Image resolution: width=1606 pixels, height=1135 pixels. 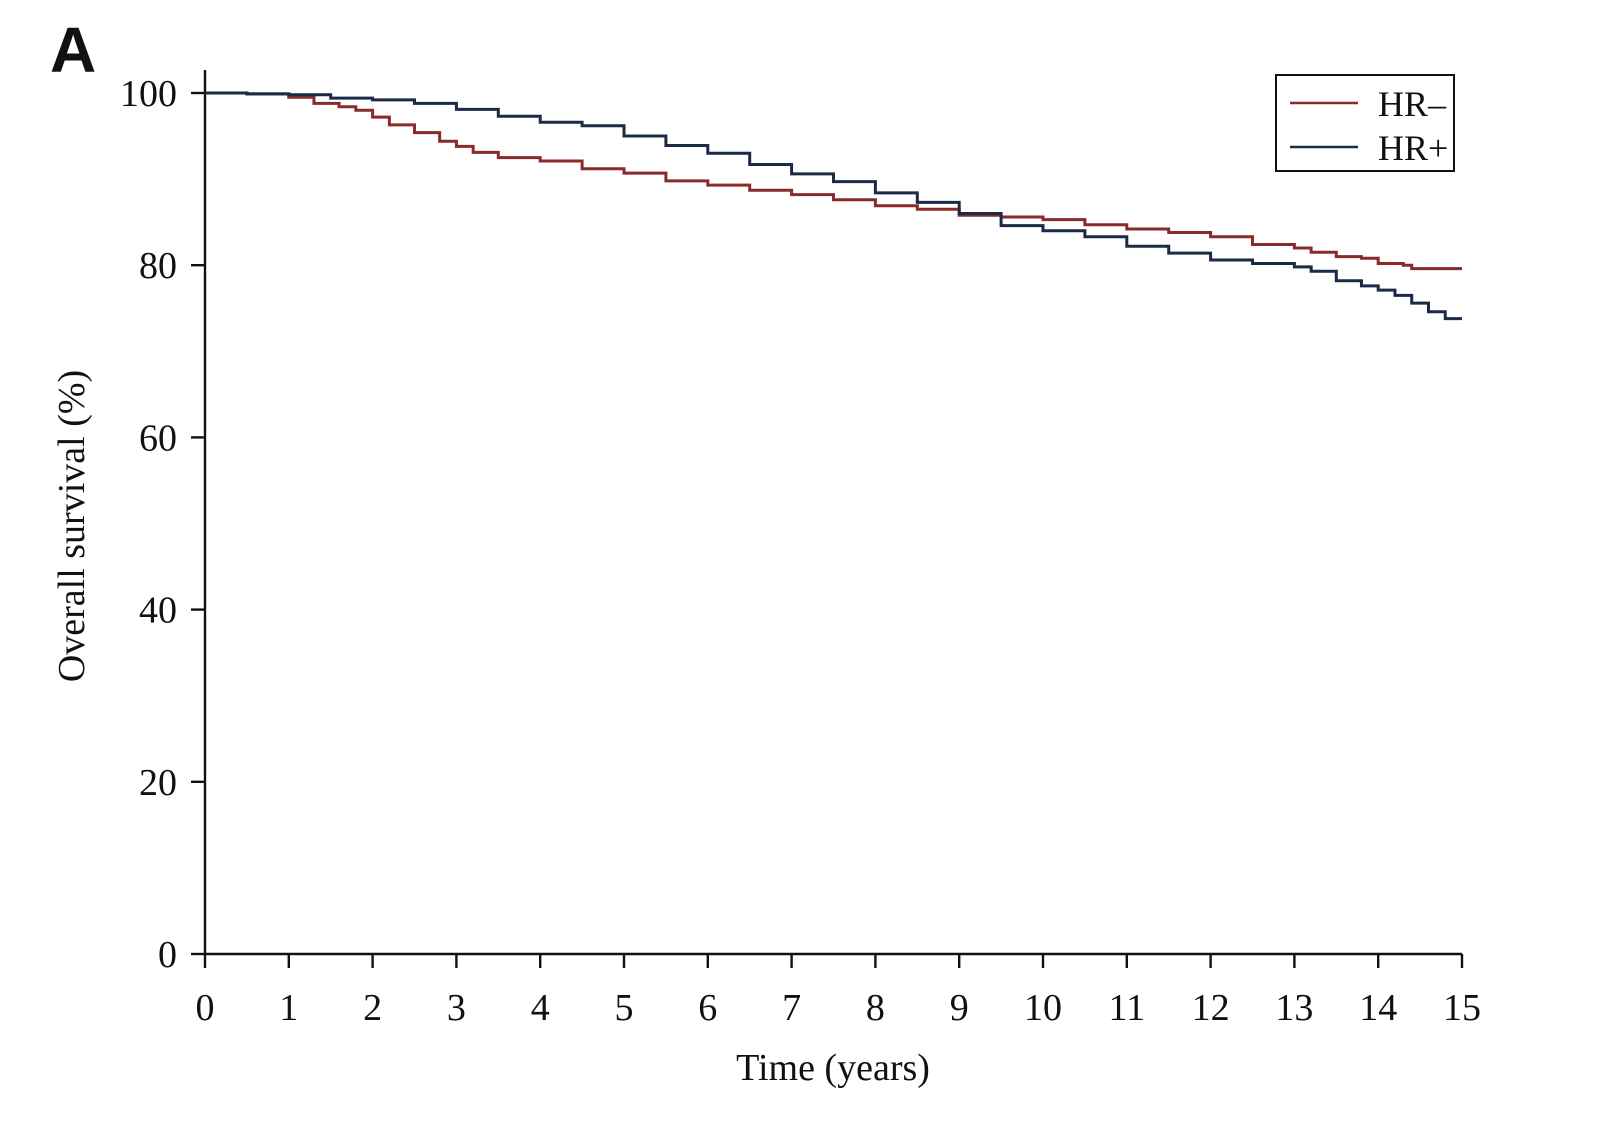 I want to click on panel-label: A, so click(x=73, y=50).